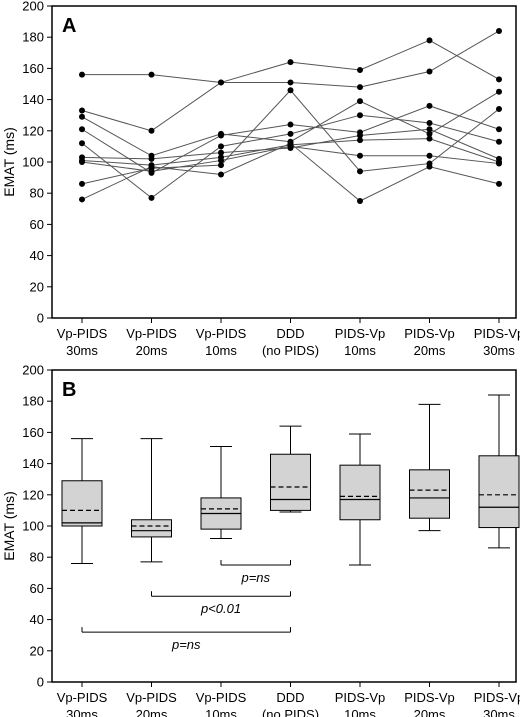 This screenshot has width=520, height=717. What do you see at coordinates (37, 557) in the screenshot?
I see `y-tick-label: 80` at bounding box center [37, 557].